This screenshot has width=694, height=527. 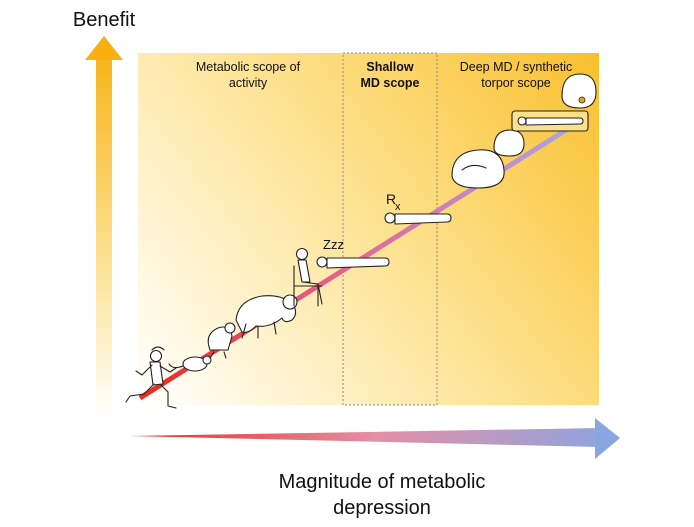 What do you see at coordinates (389, 83) in the screenshot?
I see `shallow-region-label-line2: MD scope` at bounding box center [389, 83].